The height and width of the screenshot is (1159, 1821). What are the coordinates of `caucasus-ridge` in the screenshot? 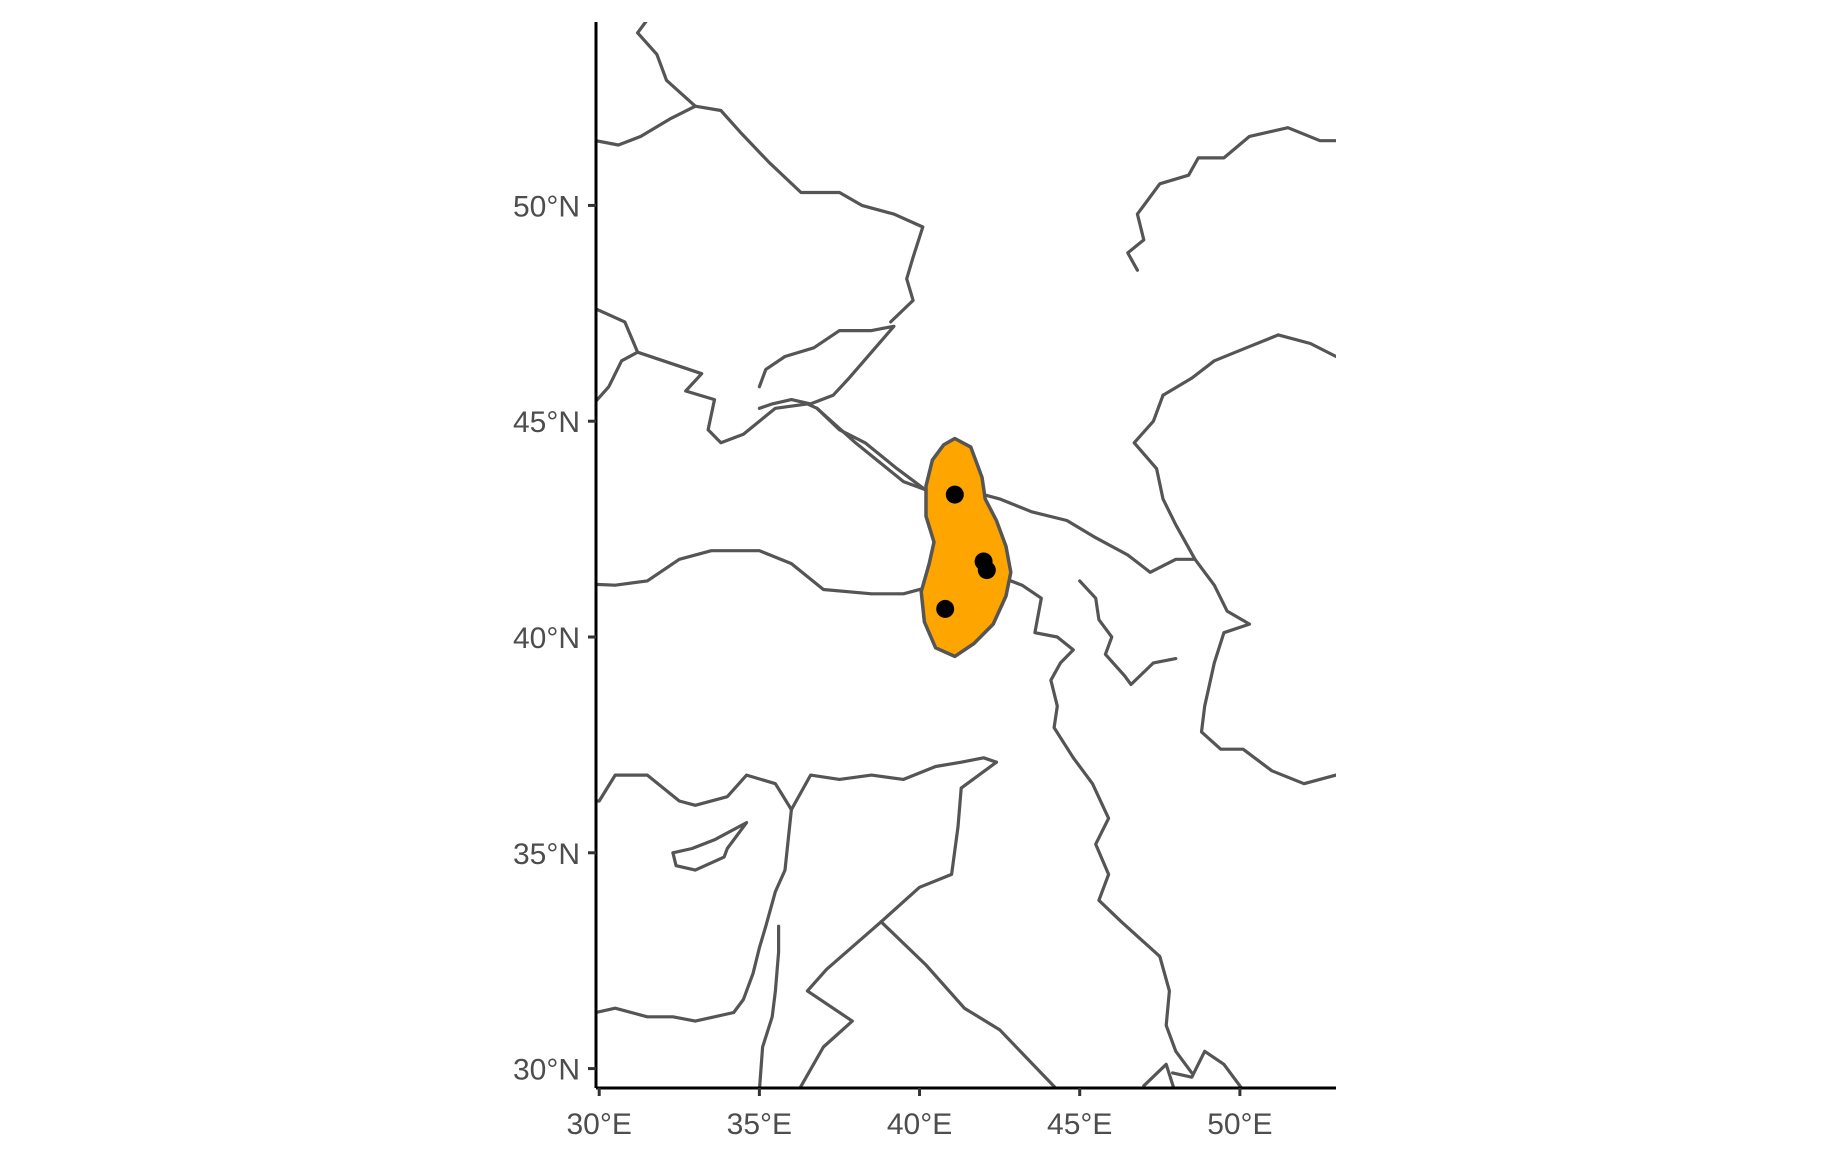 It's located at (1006, 490).